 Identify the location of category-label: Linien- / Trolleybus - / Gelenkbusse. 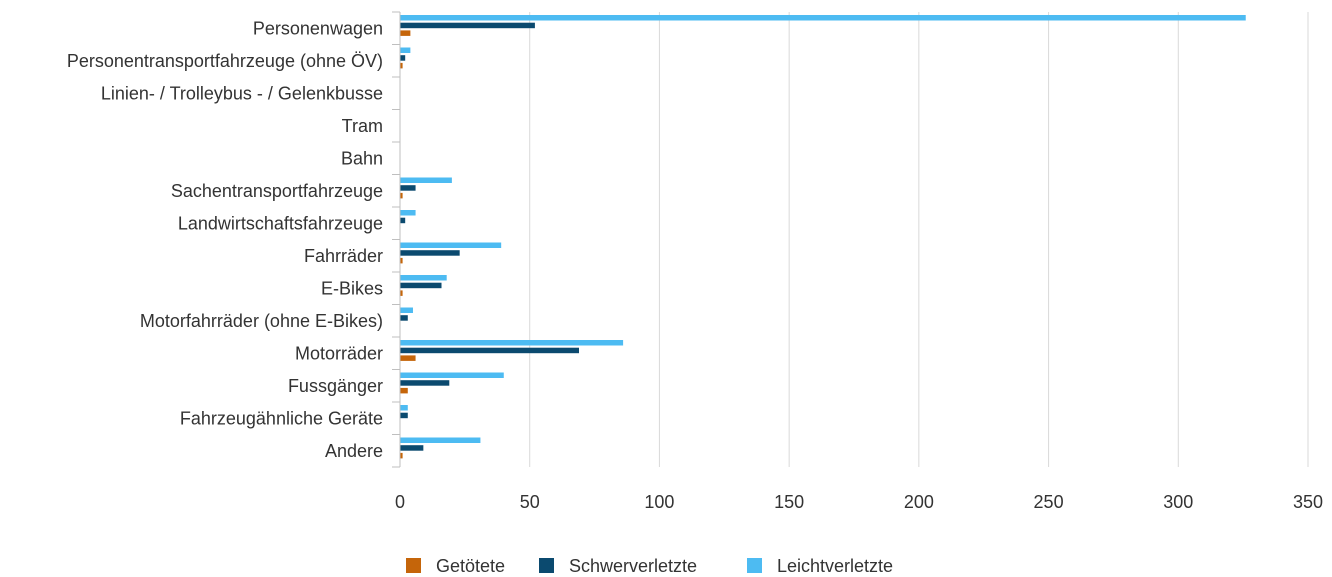
(242, 93).